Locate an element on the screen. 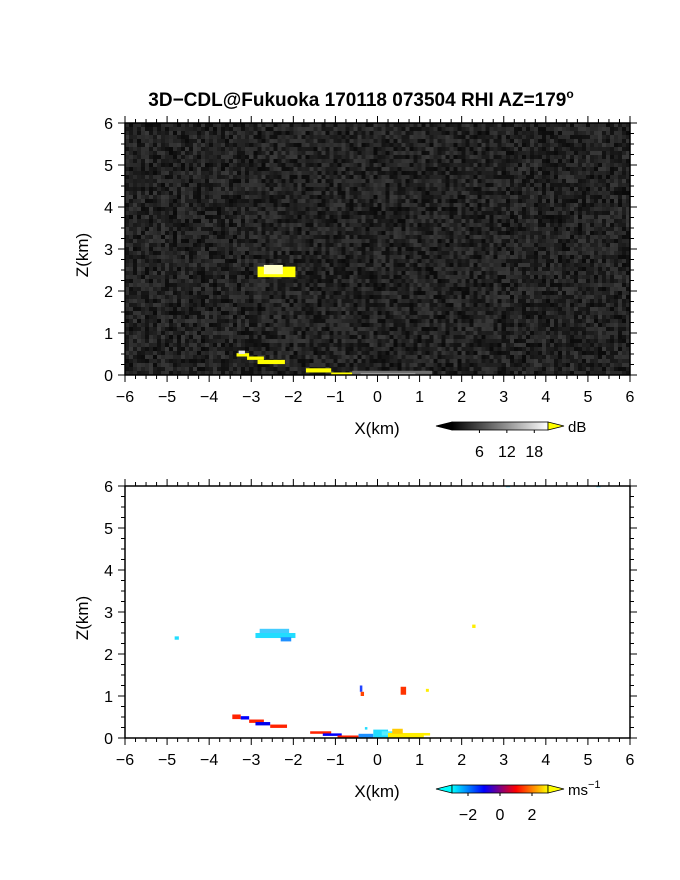 Image resolution: width=680 pixels, height=880 pixels. colorbar-tick-label-2: 18 is located at coordinates (534, 452).